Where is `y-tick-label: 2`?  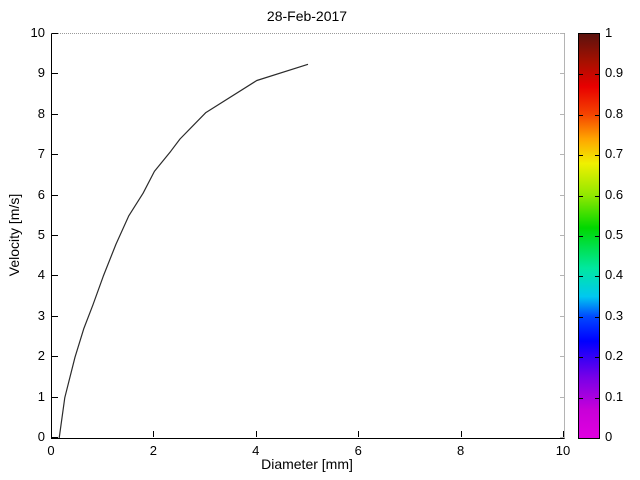 y-tick-label: 2 is located at coordinates (41, 356).